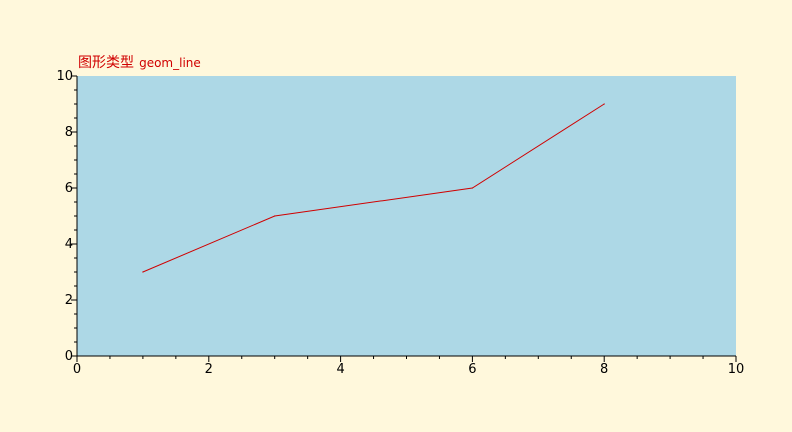 The height and width of the screenshot is (432, 792). Describe the element at coordinates (69, 244) in the screenshot. I see `y-tick-label: 4` at that location.